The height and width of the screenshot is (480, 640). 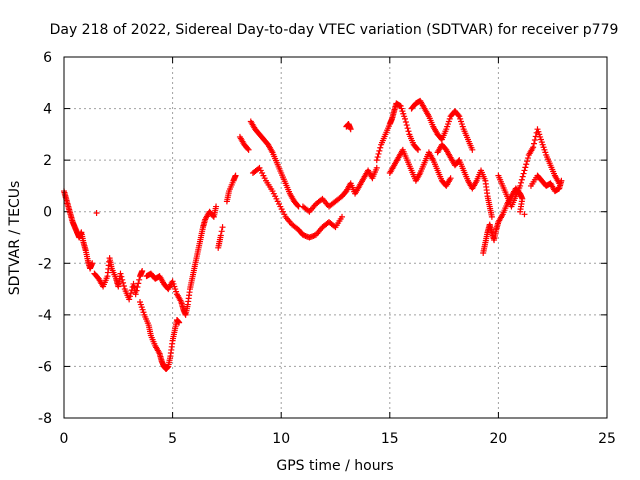 What do you see at coordinates (15, 238) in the screenshot?
I see `y-axis-label: SDTVAR / TECUs` at bounding box center [15, 238].